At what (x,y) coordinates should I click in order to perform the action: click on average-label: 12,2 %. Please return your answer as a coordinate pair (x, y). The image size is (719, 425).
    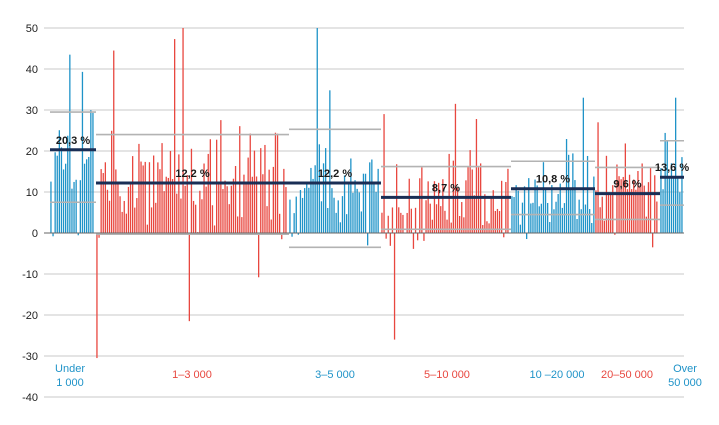
    Looking at the image, I should click on (192, 174).